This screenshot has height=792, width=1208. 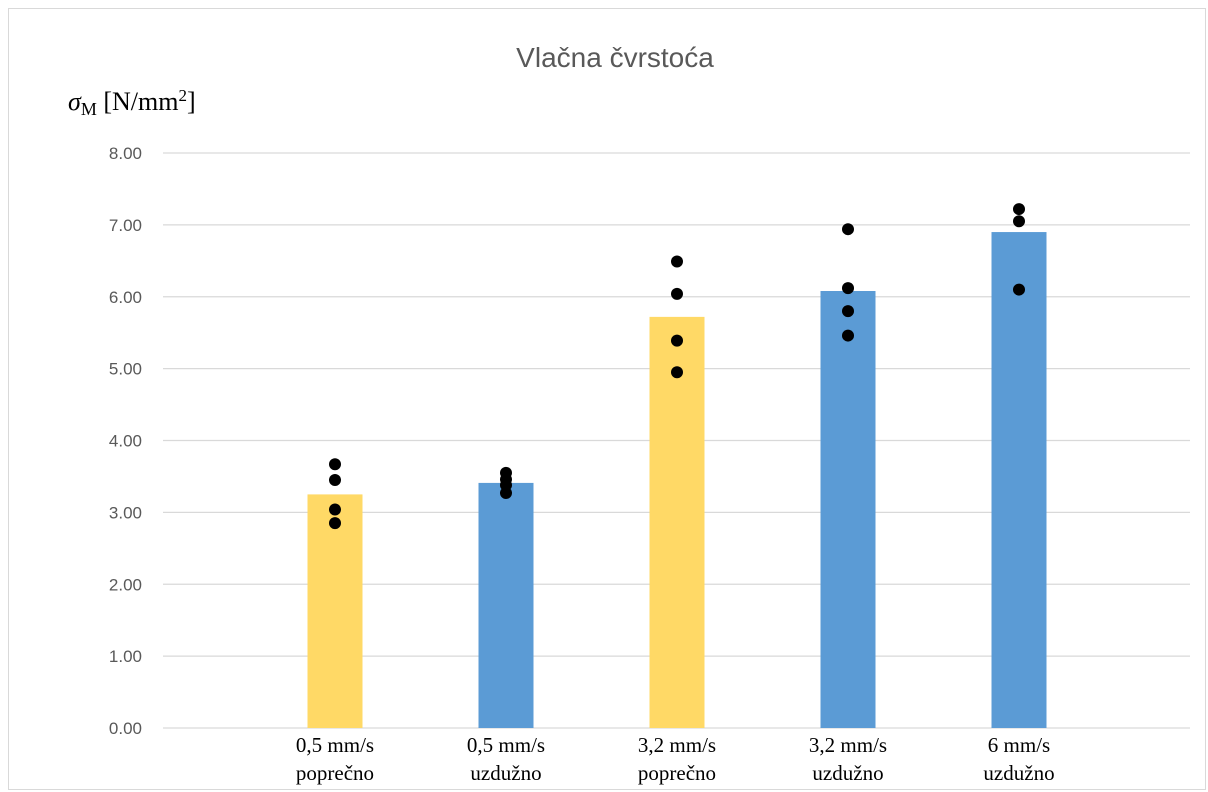 I want to click on y-tick-label: 0.00, so click(x=125, y=728).